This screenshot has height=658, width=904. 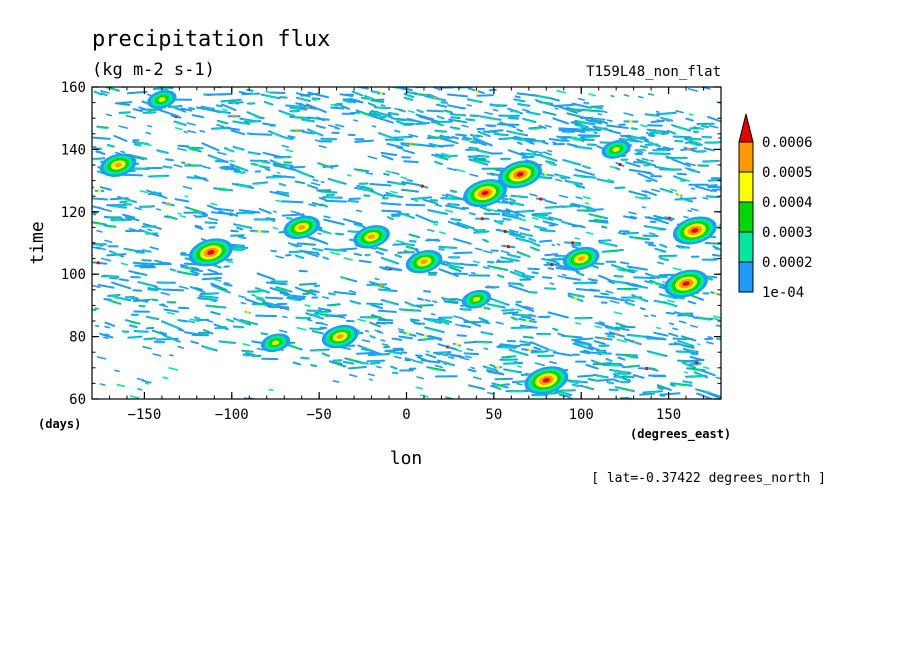 What do you see at coordinates (302, 227) in the screenshot?
I see `precip-hotspot` at bounding box center [302, 227].